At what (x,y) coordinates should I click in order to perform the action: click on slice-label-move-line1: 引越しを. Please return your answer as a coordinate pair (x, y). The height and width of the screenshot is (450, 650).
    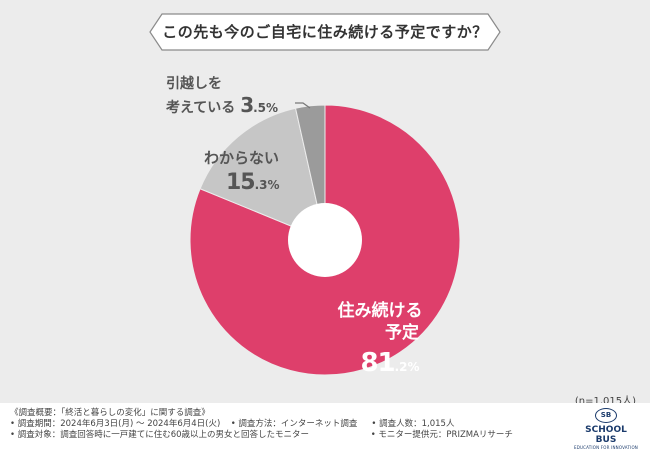
    Looking at the image, I should click on (194, 84).